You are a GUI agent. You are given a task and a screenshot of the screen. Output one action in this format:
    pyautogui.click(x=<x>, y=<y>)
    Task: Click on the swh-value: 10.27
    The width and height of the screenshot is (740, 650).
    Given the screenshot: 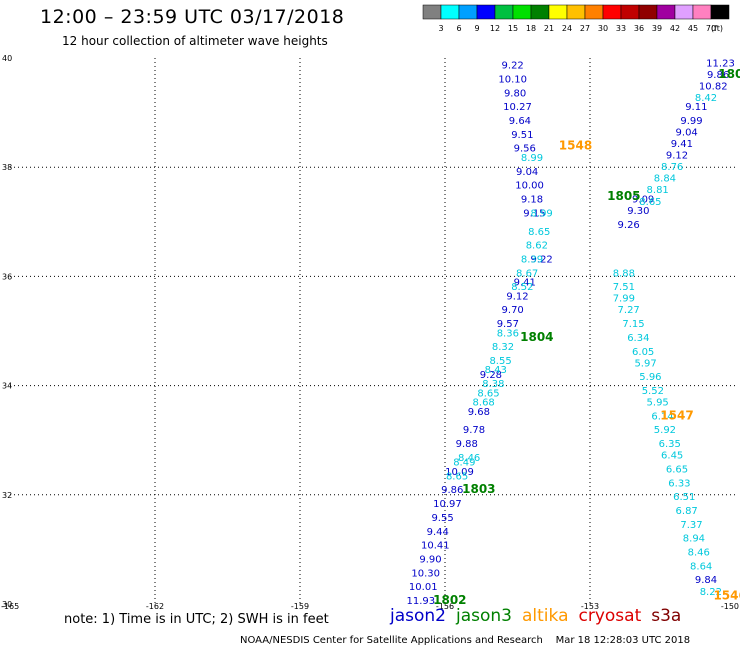 What is the action you would take?
    pyautogui.click(x=517, y=107)
    